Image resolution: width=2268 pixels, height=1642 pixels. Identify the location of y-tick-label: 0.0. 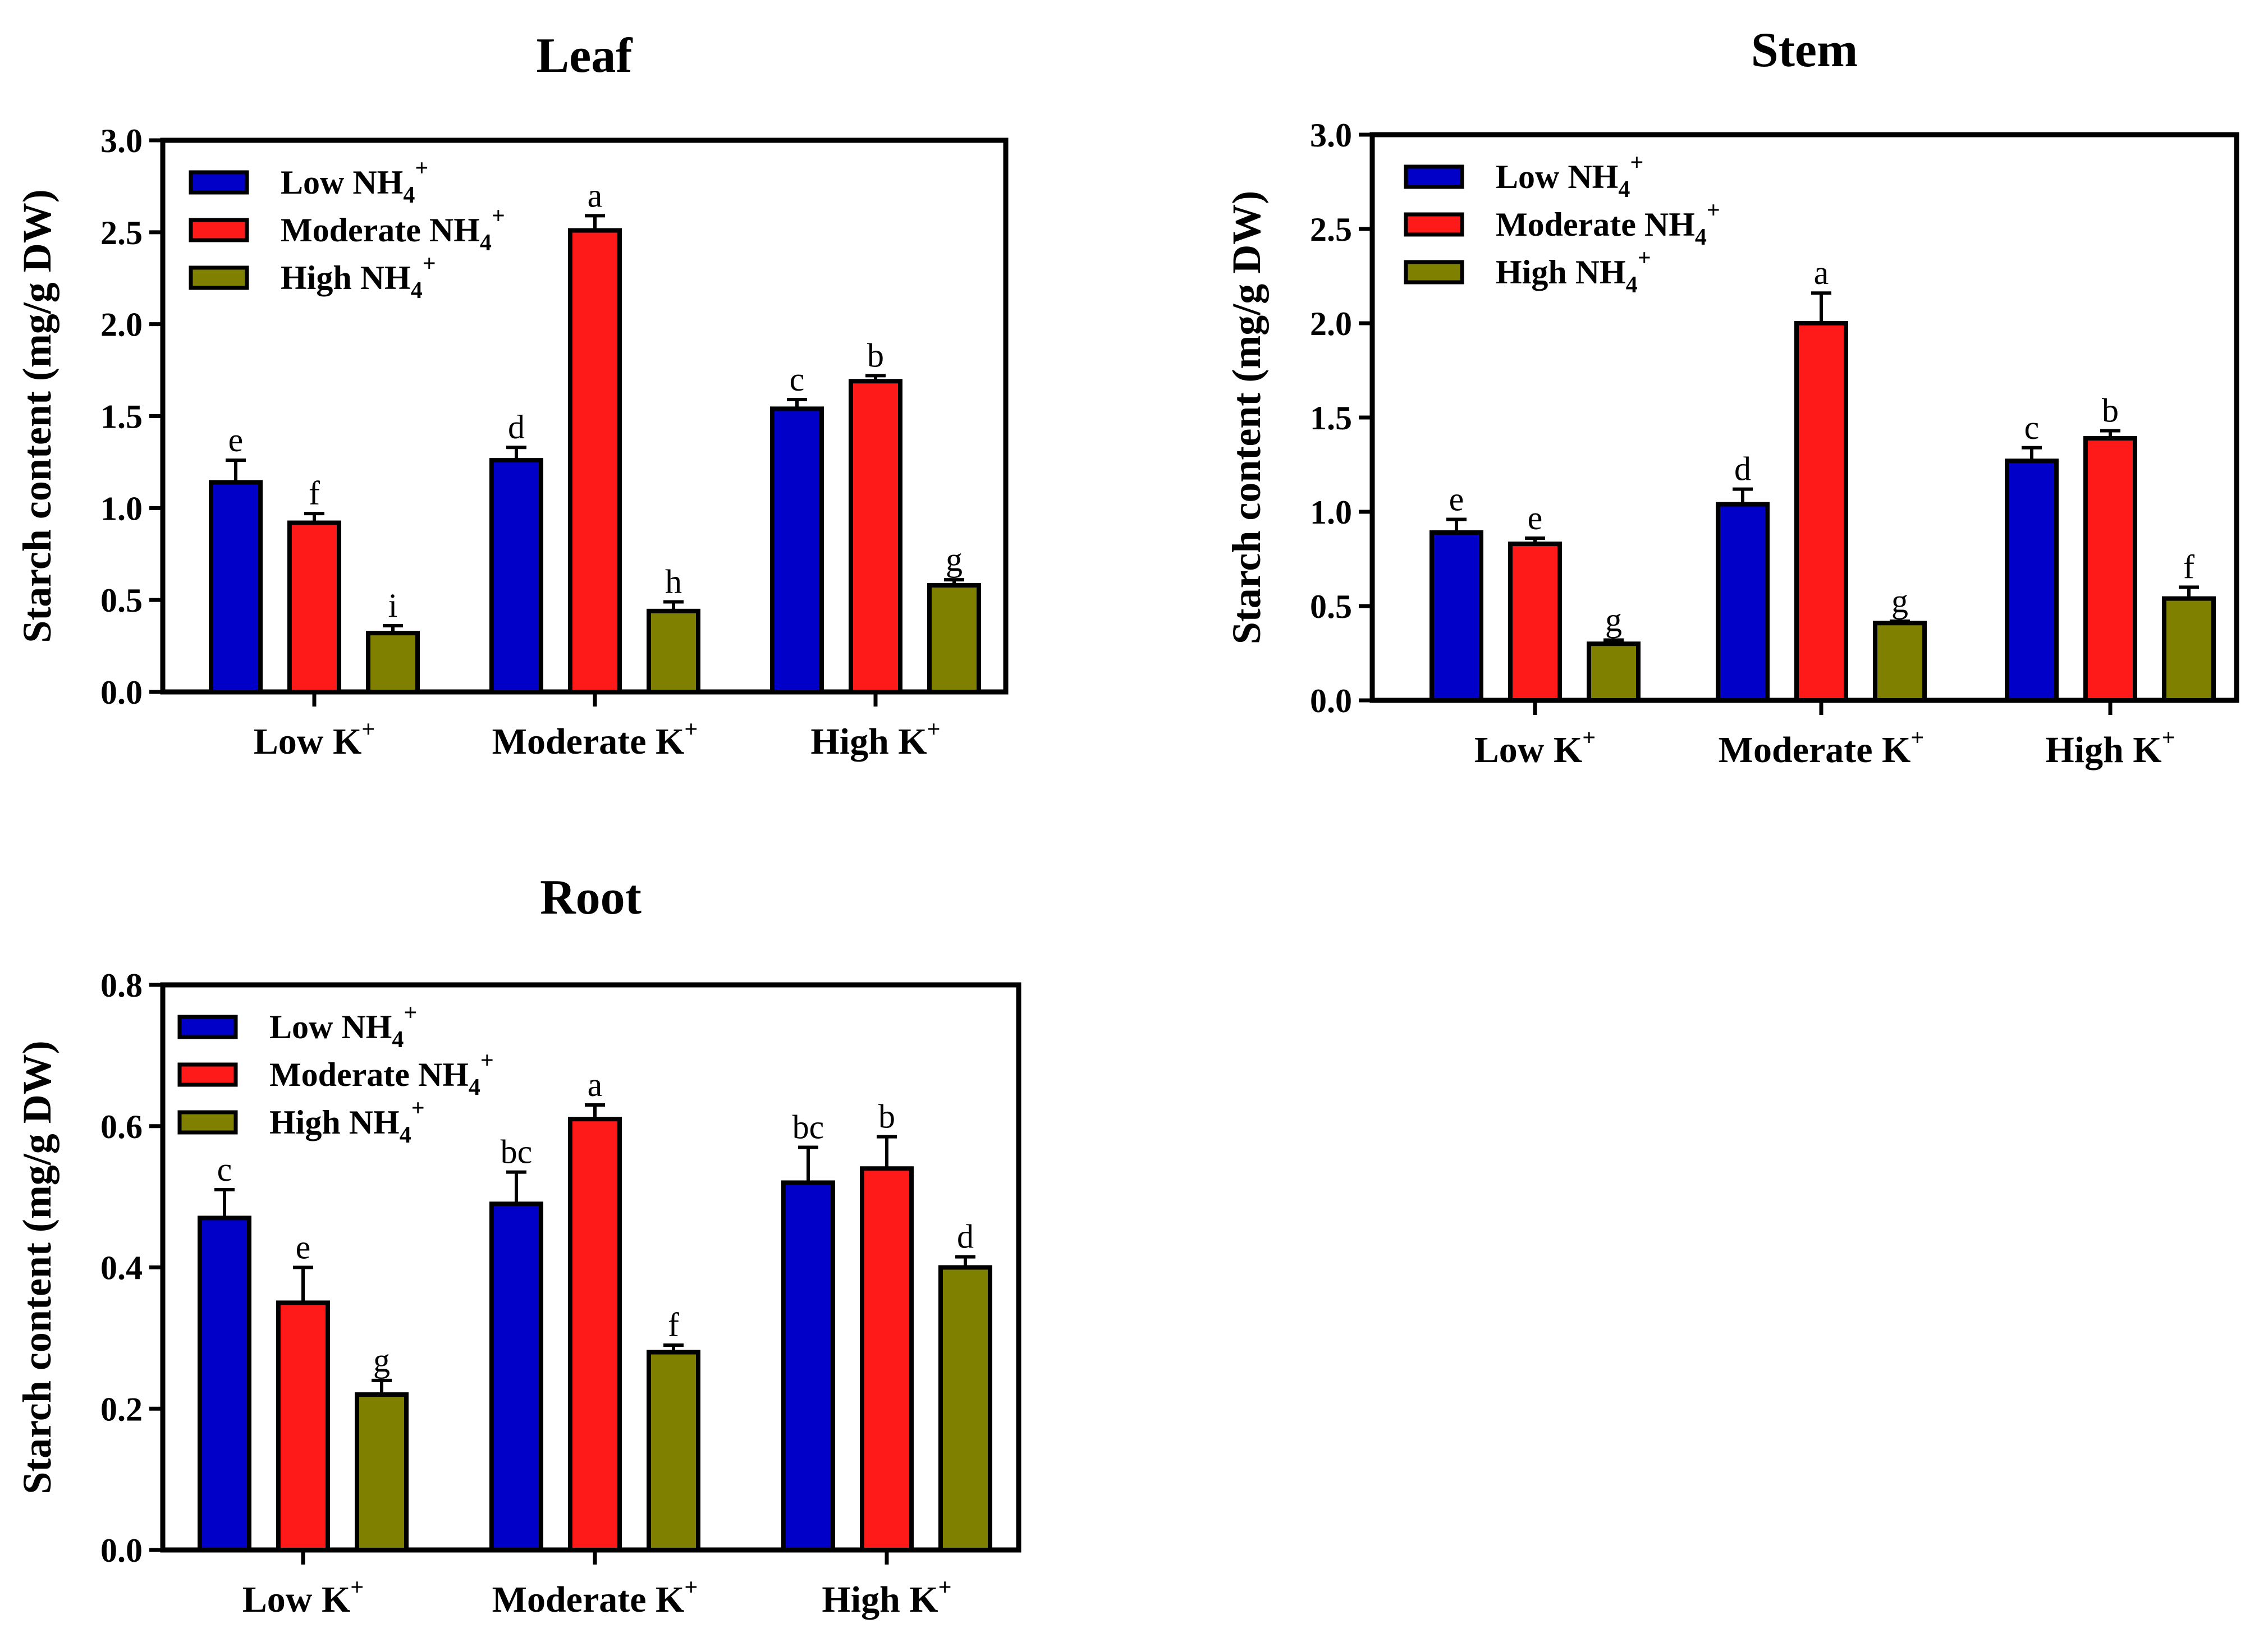
(121, 692).